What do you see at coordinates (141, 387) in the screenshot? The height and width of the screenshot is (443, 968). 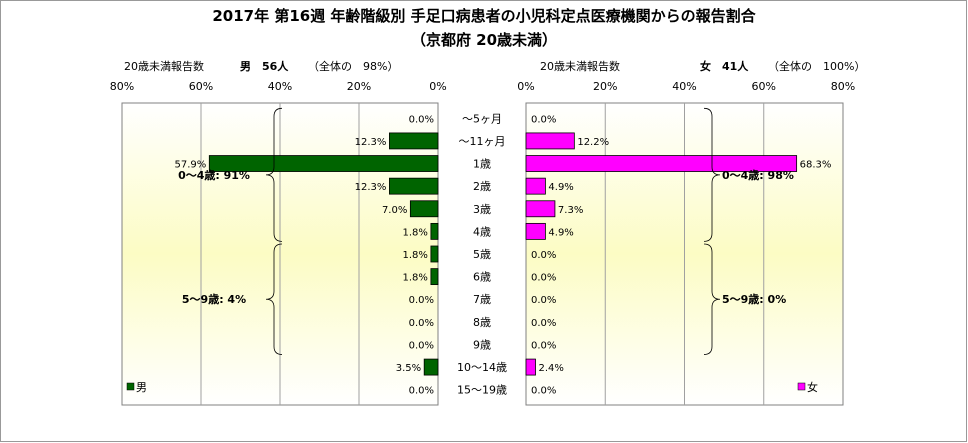 I see `legend-male-label: 男` at bounding box center [141, 387].